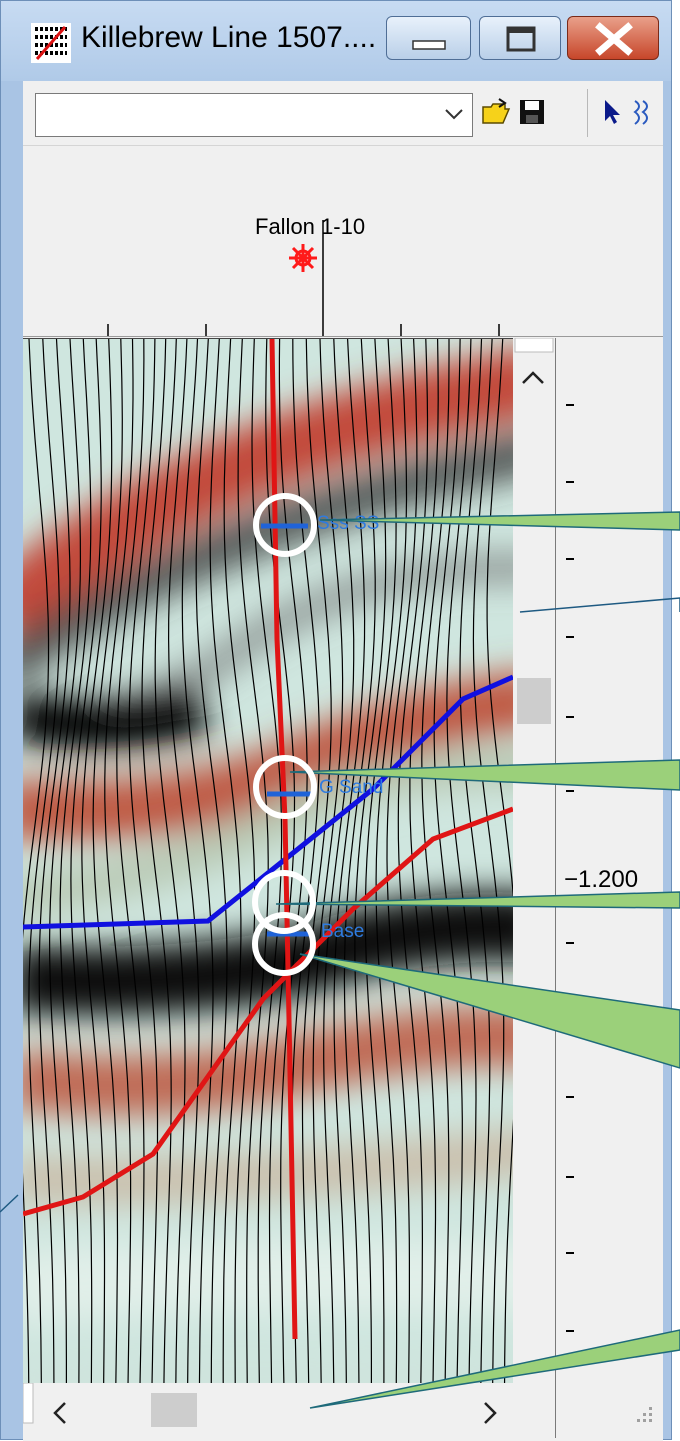 The height and width of the screenshot is (1441, 680). I want to click on seismic-line-icon, so click(51, 43).